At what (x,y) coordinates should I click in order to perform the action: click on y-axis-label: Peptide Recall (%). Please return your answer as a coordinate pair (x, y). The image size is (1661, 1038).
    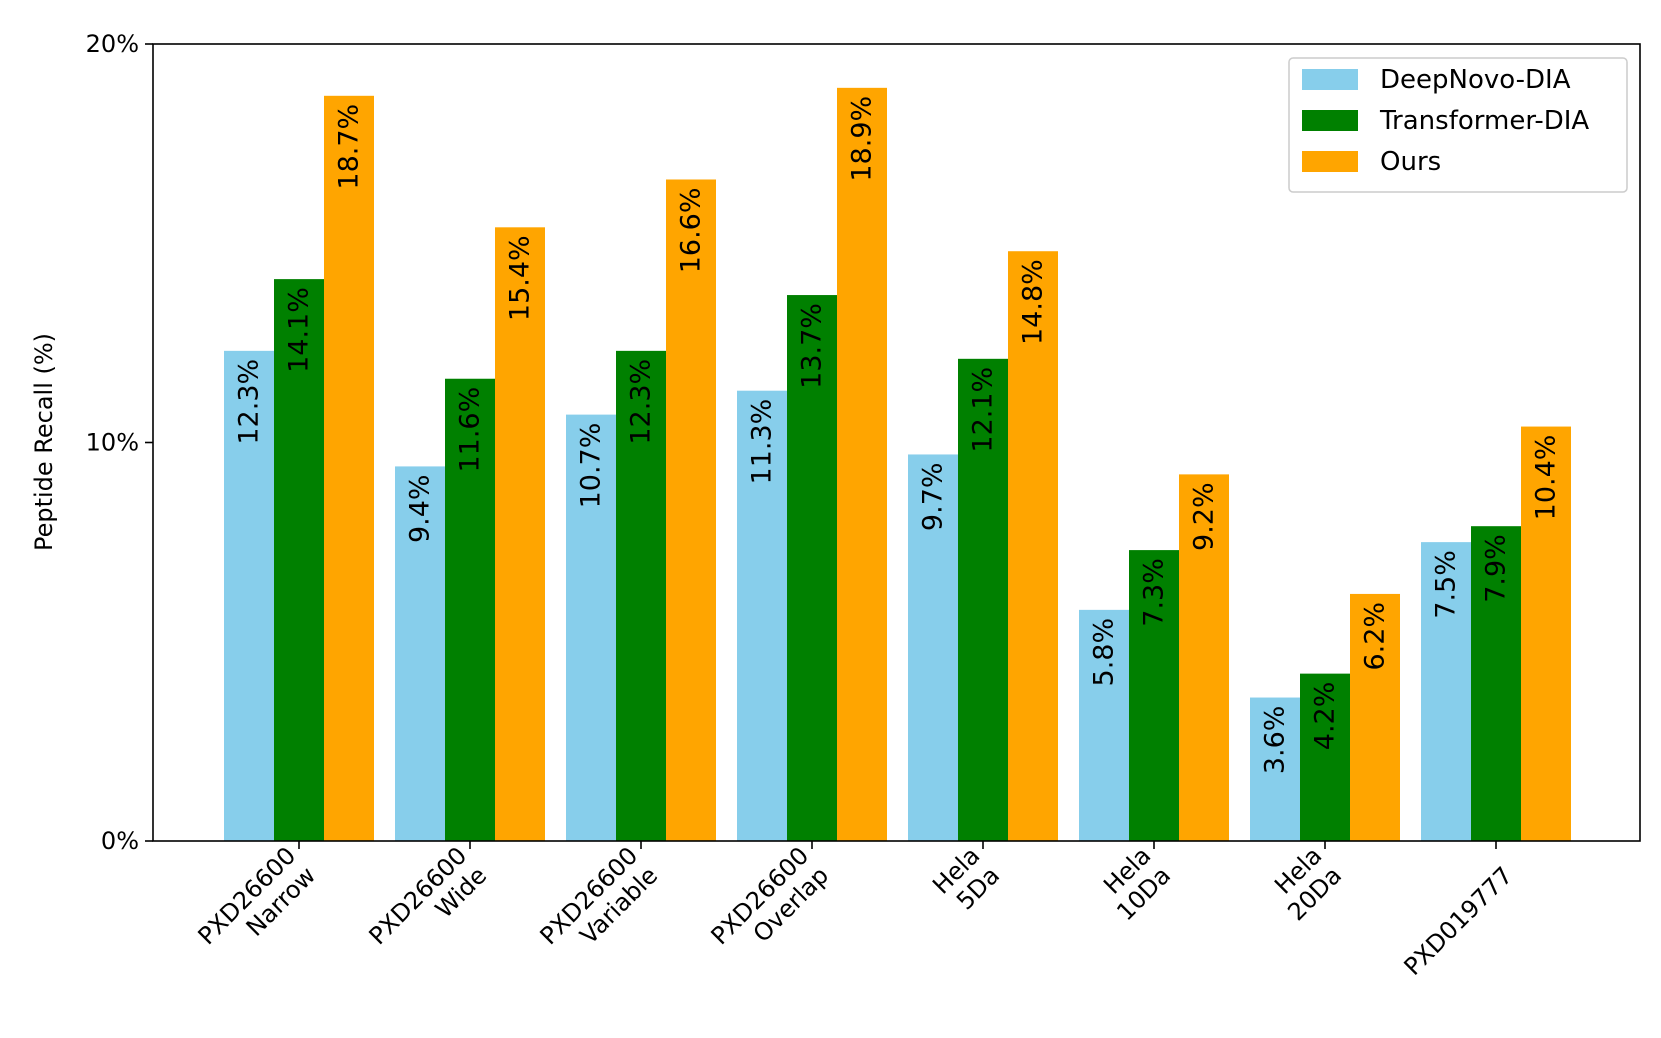
    Looking at the image, I should click on (44, 442).